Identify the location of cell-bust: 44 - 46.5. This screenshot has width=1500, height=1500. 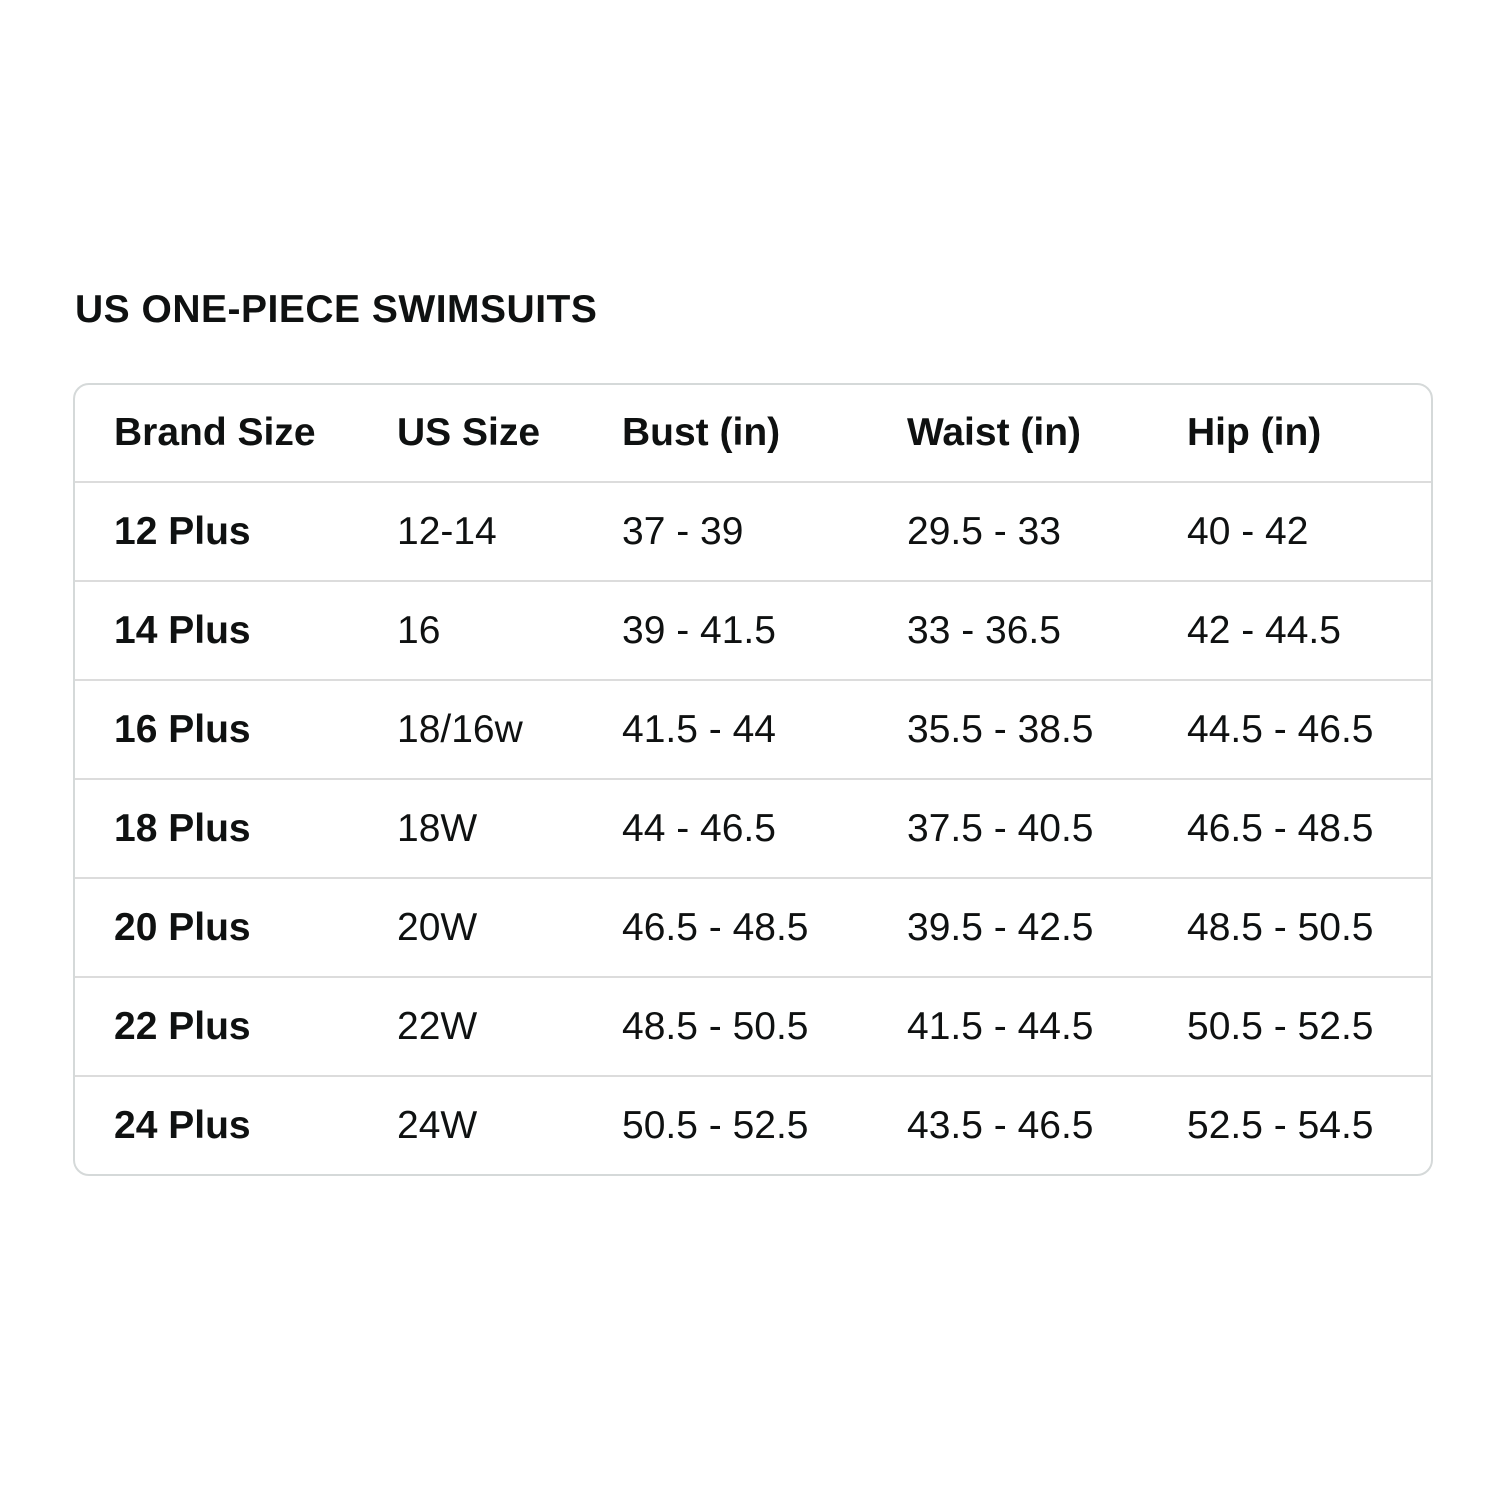
(725, 829).